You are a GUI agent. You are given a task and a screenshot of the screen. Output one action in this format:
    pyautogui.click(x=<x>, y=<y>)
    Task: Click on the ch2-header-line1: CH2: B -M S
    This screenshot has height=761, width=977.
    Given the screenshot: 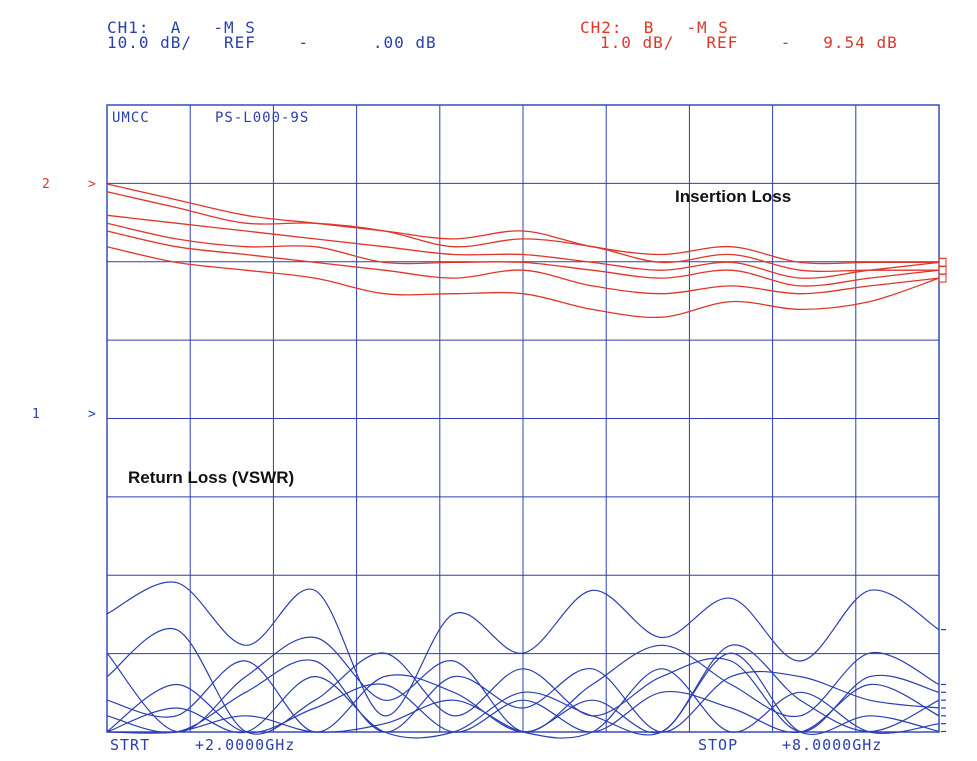 What is the action you would take?
    pyautogui.click(x=654, y=27)
    